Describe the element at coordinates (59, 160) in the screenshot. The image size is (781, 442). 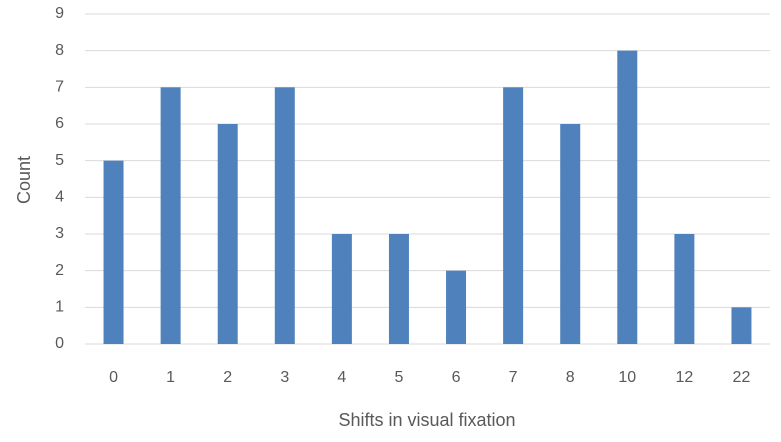
I see `y-tick-label: 5` at that location.